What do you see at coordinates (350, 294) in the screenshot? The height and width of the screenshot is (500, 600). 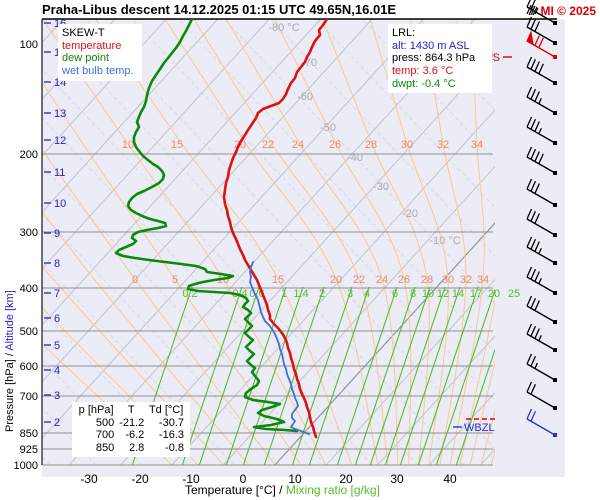 I see `mixing-ratio-label: 3` at bounding box center [350, 294].